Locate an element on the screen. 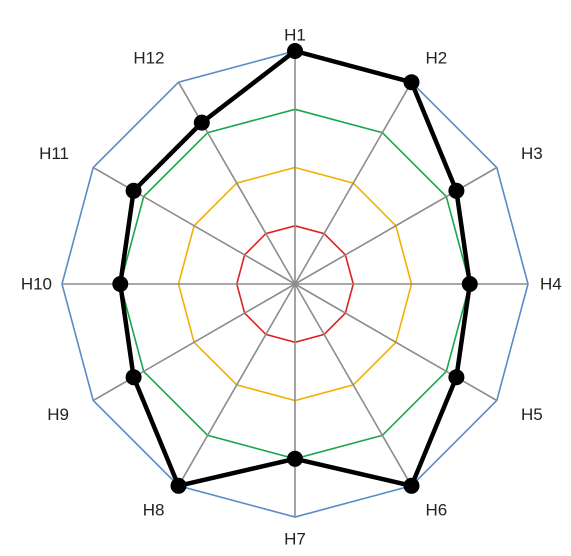  axis-label-h1: H1 is located at coordinates (295, 35).